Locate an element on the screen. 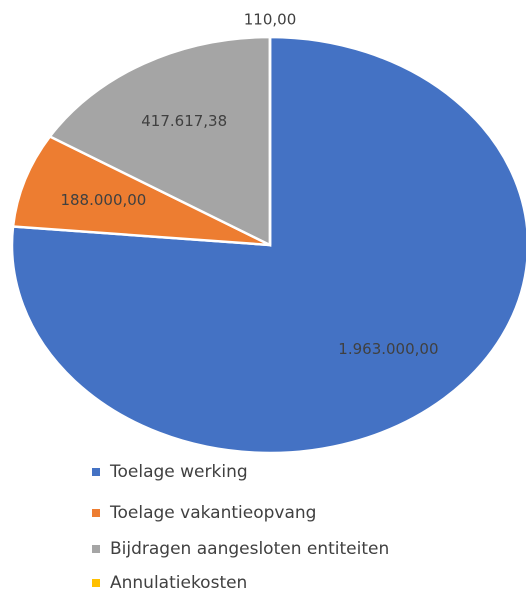 This screenshot has width=526, height=600. legend-label: Toelage werking is located at coordinates (178, 472).